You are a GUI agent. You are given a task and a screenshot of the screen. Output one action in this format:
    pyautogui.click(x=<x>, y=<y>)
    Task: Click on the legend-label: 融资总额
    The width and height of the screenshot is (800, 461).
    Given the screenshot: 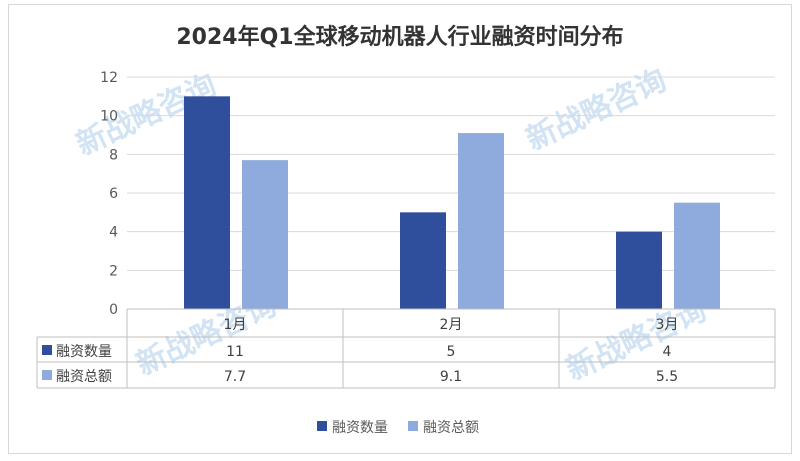 What is the action you would take?
    pyautogui.click(x=451, y=428)
    